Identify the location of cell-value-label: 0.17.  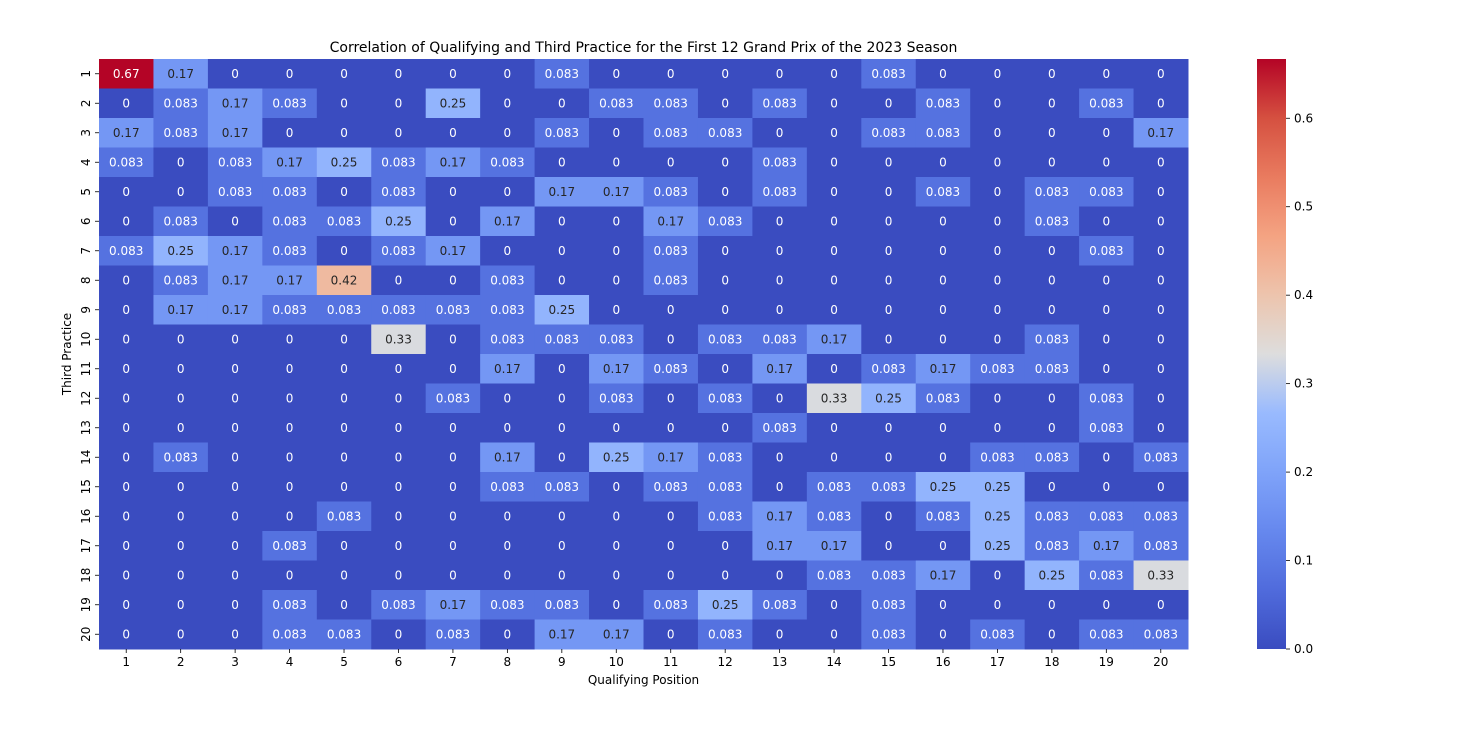
(453, 162).